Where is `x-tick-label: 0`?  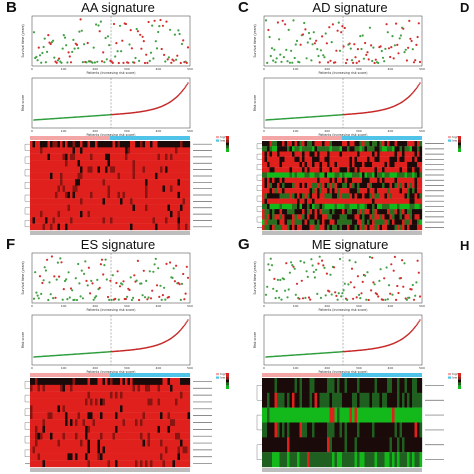
x-tick-label: 0 is located at coordinates (32, 368).